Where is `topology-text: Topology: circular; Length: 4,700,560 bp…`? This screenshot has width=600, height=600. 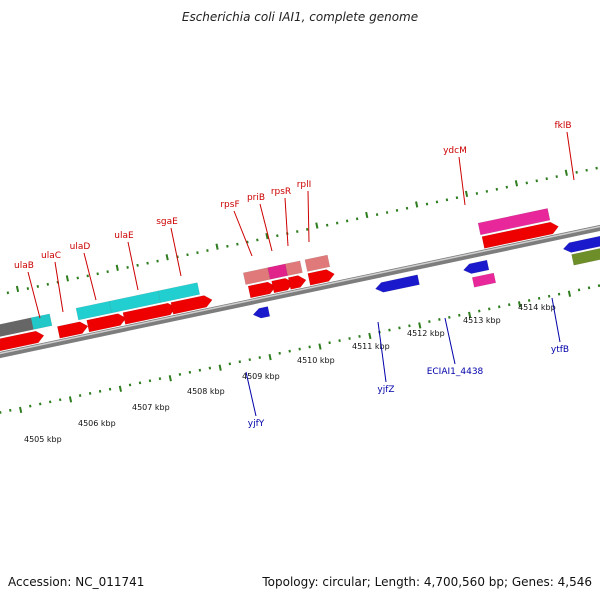
topology-text: Topology: circular; Length: 4,700,560 bp… is located at coordinates (427, 582).